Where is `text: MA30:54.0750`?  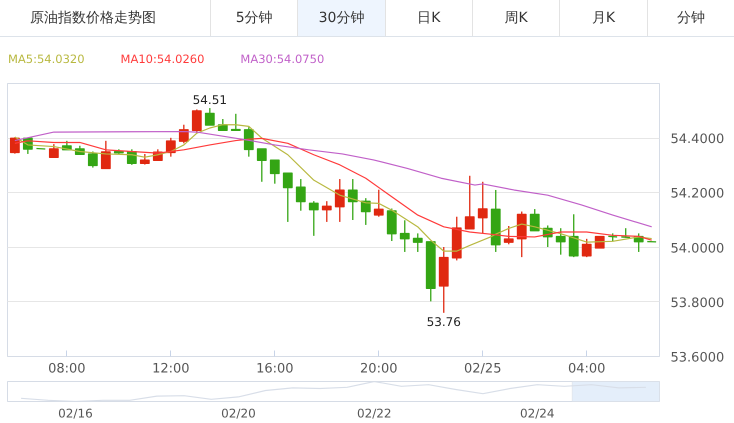 text: MA30:54.0750 is located at coordinates (282, 59).